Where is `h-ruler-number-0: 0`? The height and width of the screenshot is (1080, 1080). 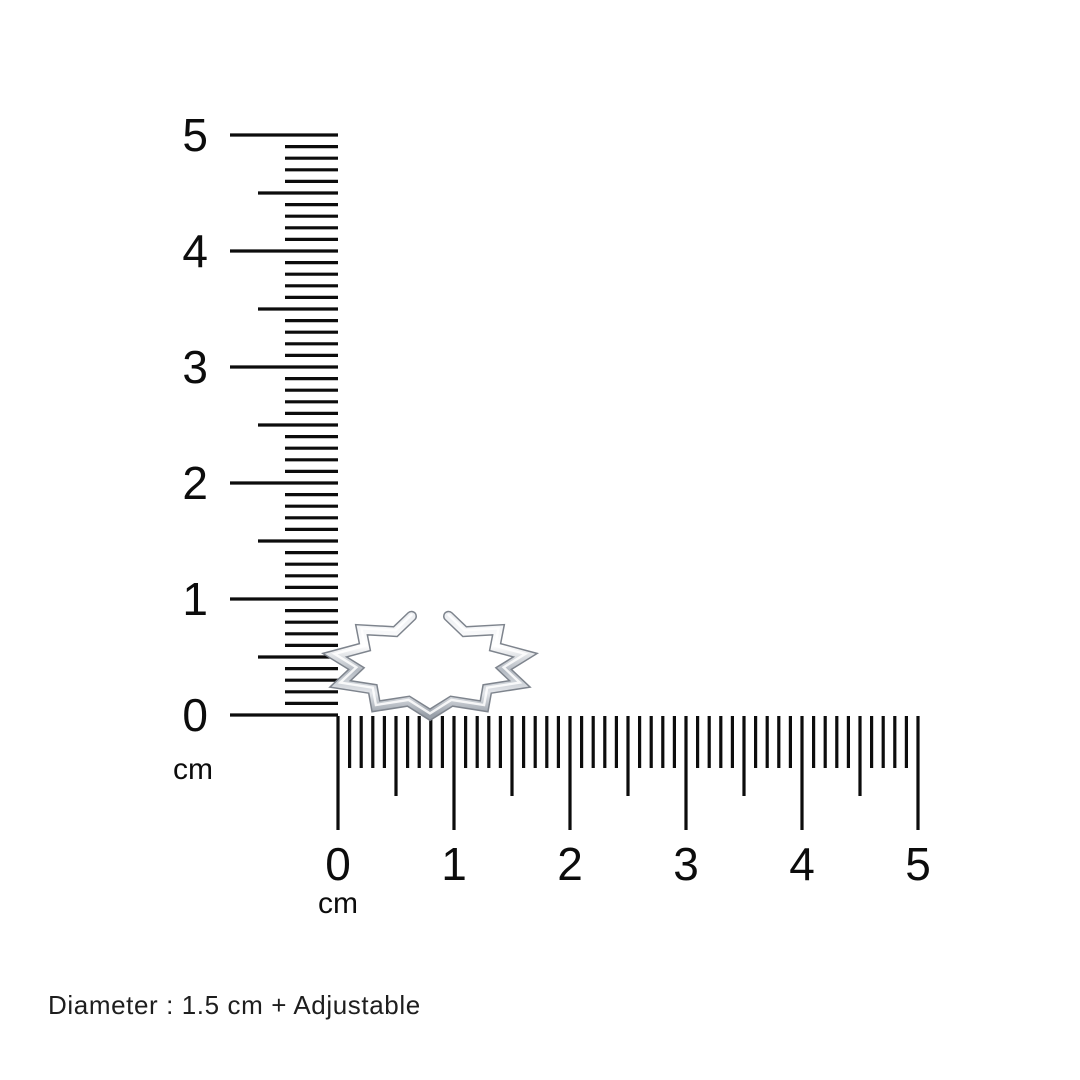
h-ruler-number-0: 0 is located at coordinates (338, 864).